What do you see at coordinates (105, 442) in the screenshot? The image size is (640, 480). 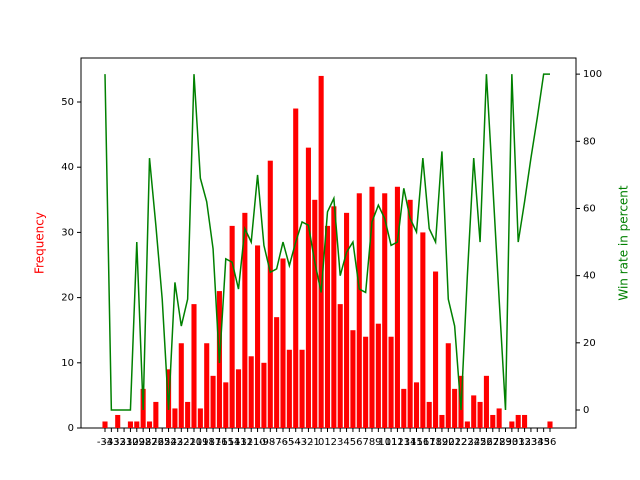 I see `x-tick-label: -34` at bounding box center [105, 442].